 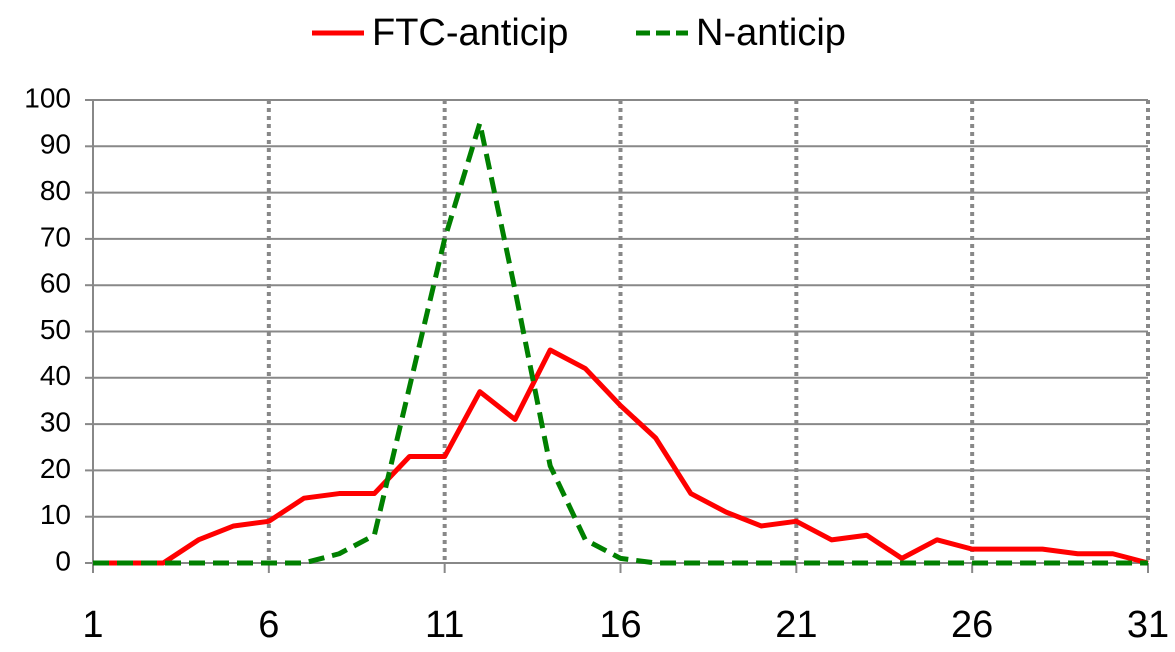 What do you see at coordinates (444, 625) in the screenshot?
I see `x-tick-label: 11` at bounding box center [444, 625].